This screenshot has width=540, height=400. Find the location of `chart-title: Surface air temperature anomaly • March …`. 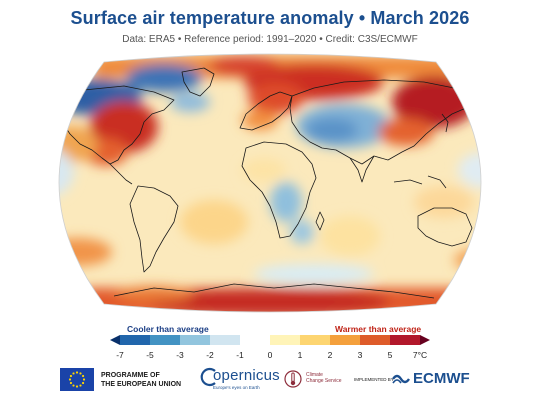

chart-title: Surface air temperature anomaly • March … is located at coordinates (270, 18).